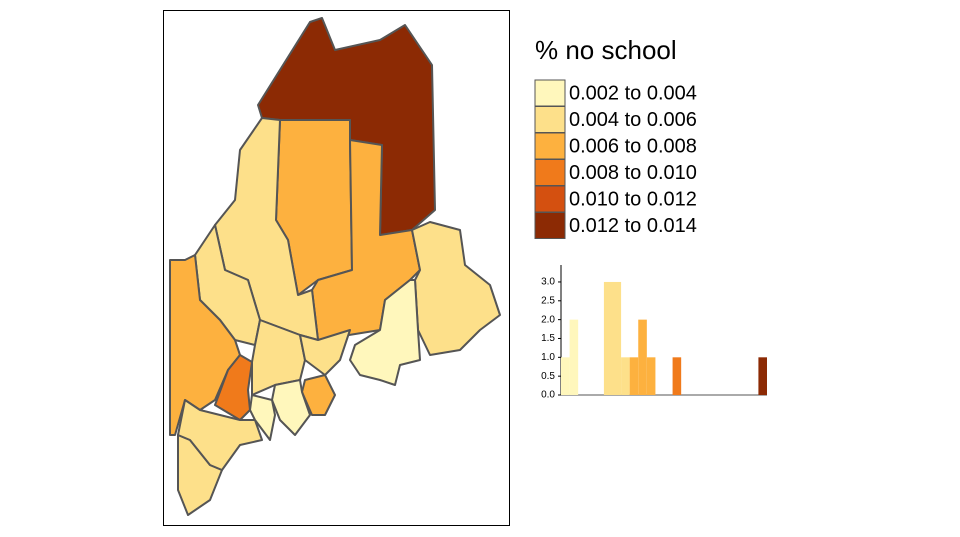 This screenshot has width=960, height=537. What do you see at coordinates (633, 120) in the screenshot?
I see `legend-label: 0.004 to 0.006` at bounding box center [633, 120].